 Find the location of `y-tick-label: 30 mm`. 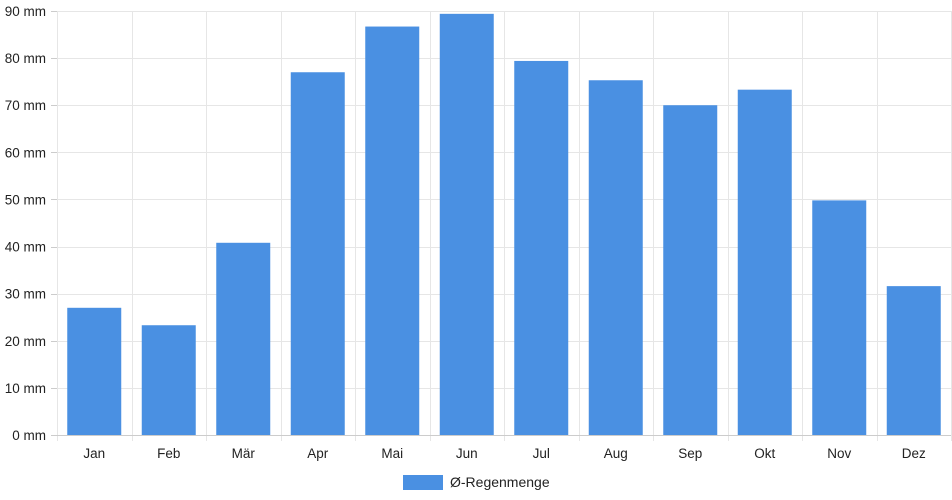

y-tick-label: 30 mm is located at coordinates (25, 294).